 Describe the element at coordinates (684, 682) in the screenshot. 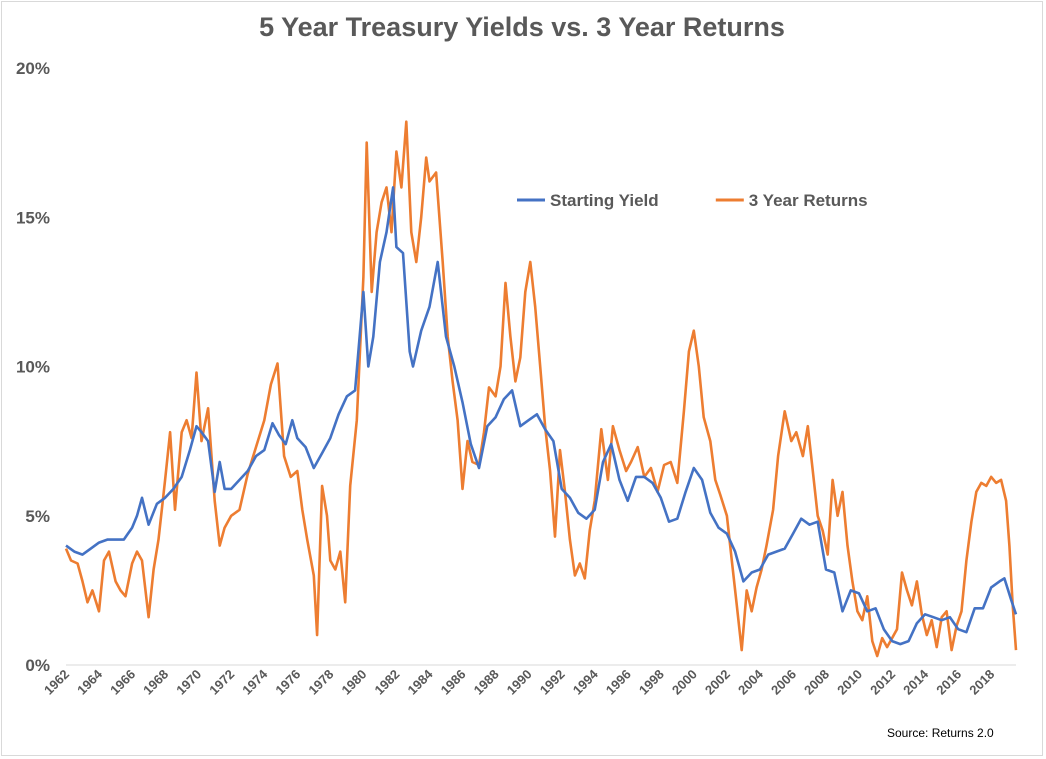

I see `x-tick-label: 2000` at that location.